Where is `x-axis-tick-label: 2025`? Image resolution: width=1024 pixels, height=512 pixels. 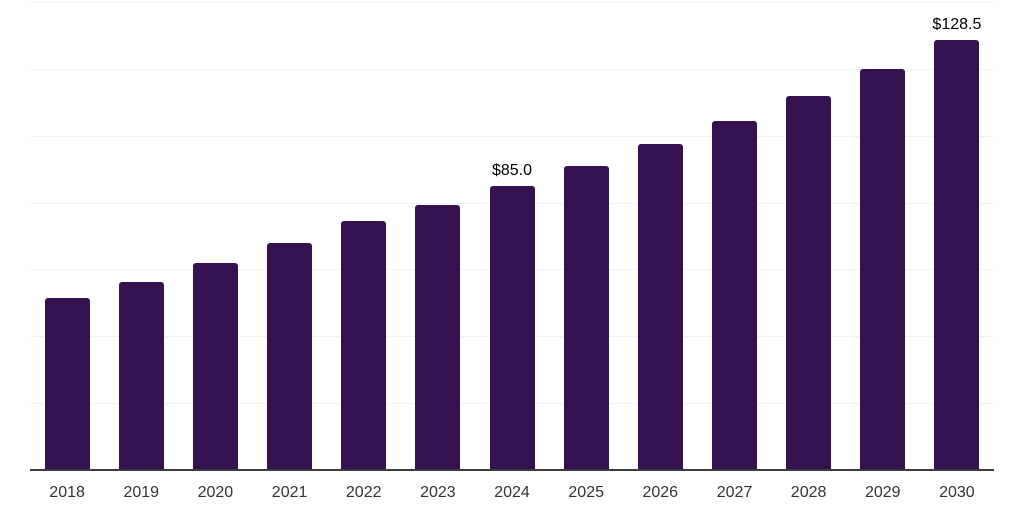 x-axis-tick-label: 2025 is located at coordinates (586, 492).